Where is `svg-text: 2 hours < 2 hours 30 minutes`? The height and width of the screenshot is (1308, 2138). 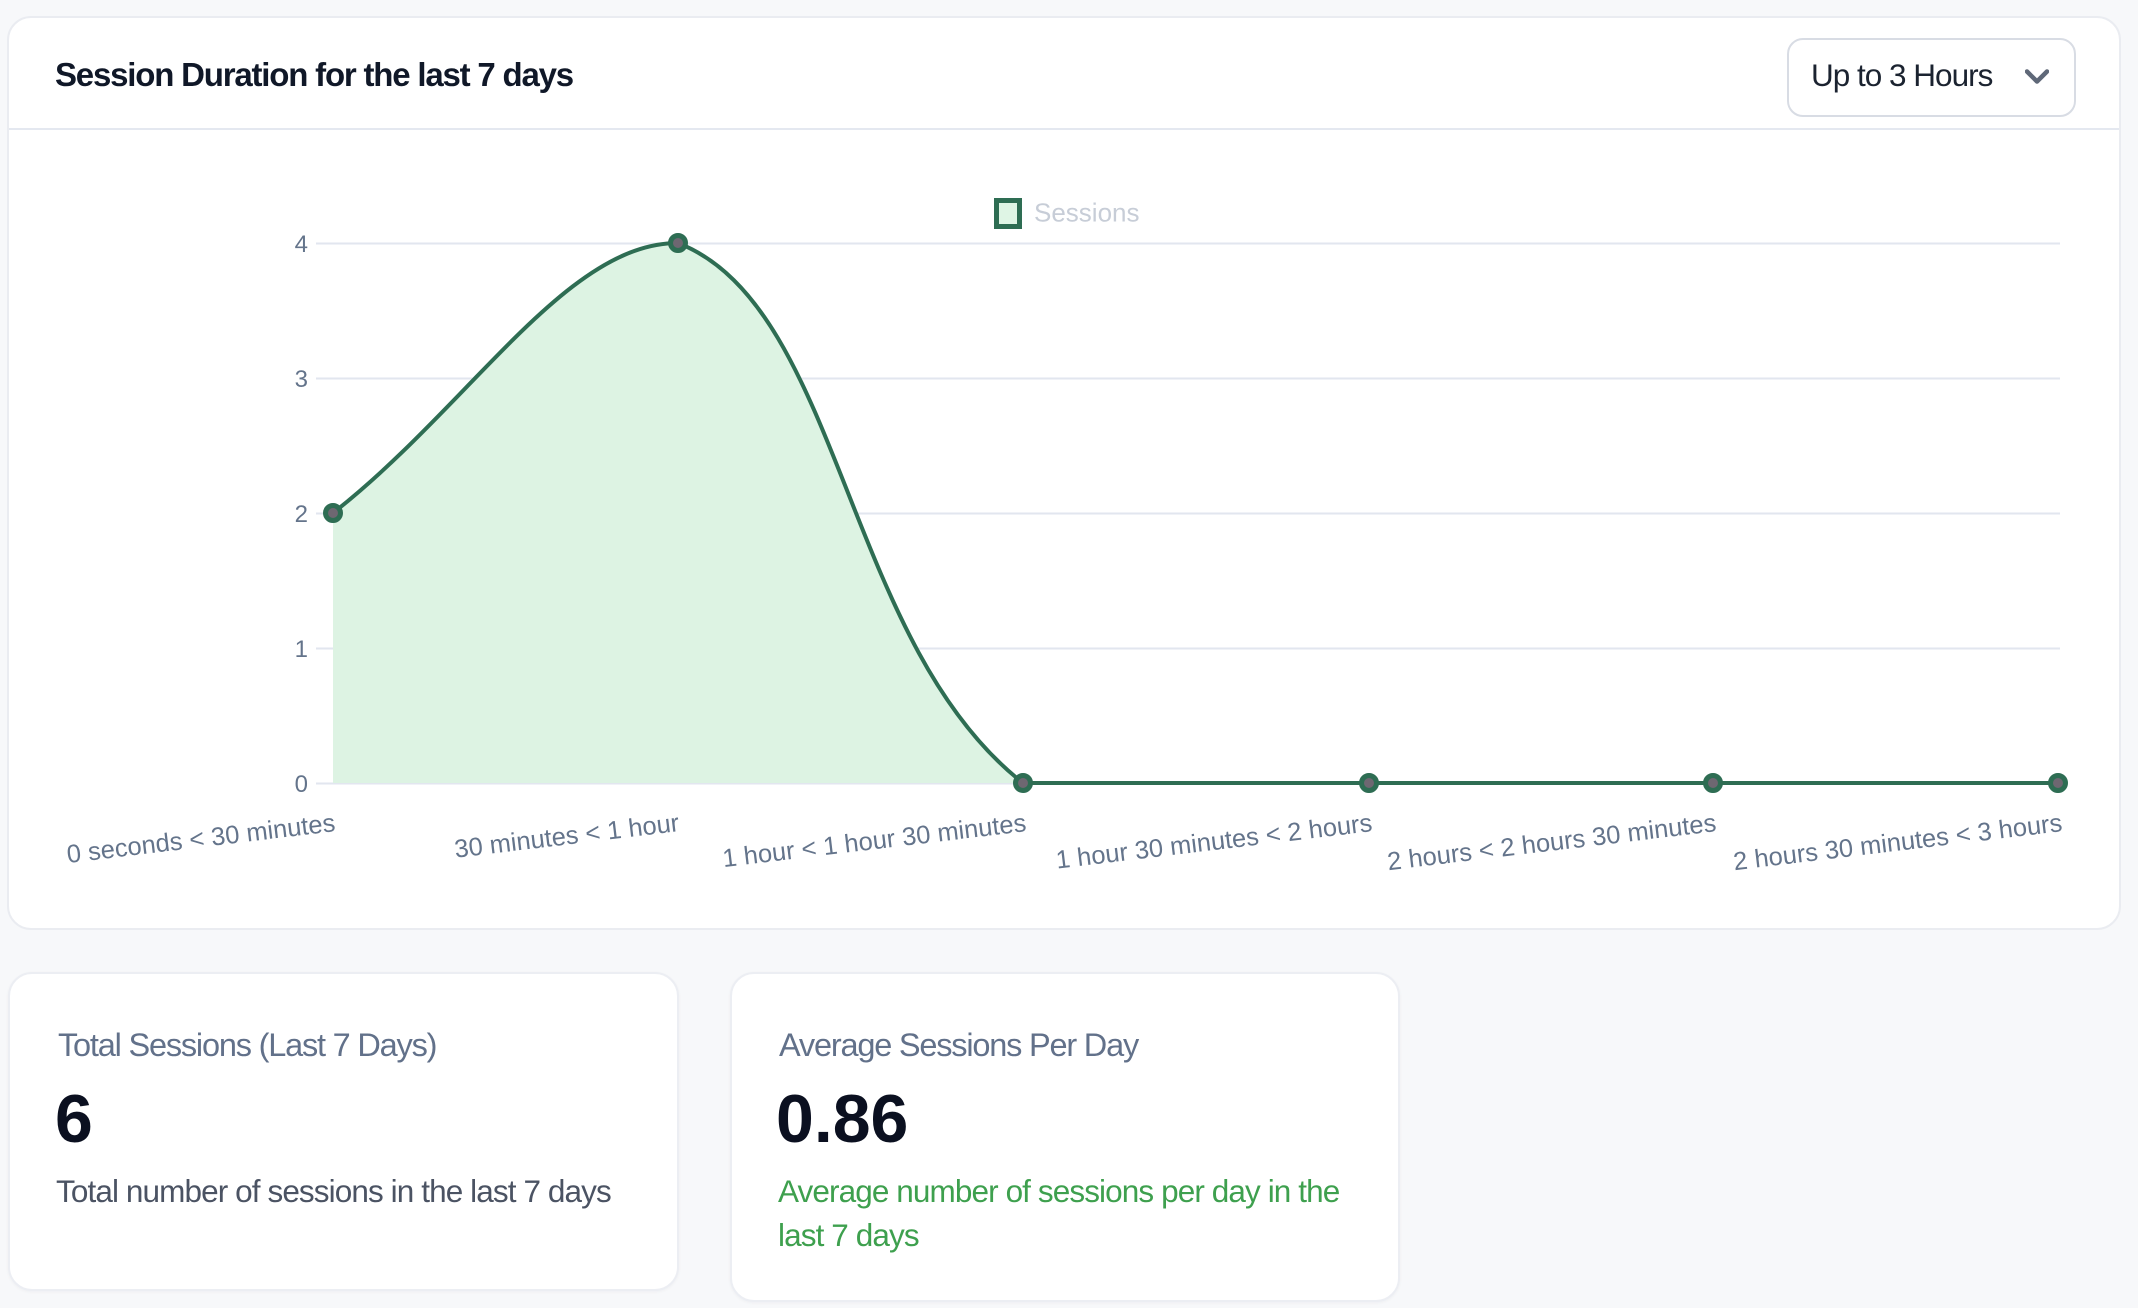 svg-text: 2 hours < 2 hours 30 minutes is located at coordinates (1552, 842).